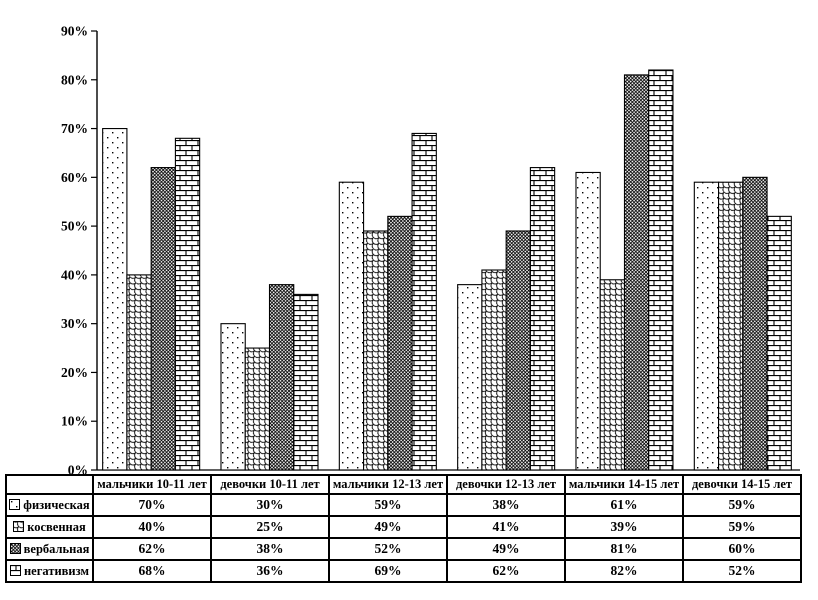 The height and width of the screenshot is (600, 818). Describe the element at coordinates (56, 548) in the screenshot. I see `series-label: вербальная` at that location.